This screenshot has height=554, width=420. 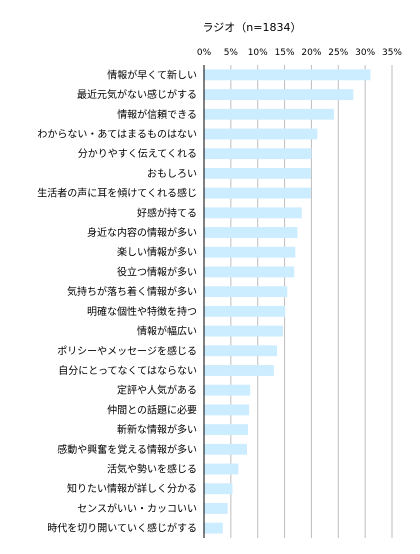 What do you see at coordinates (157, 390) in the screenshot?
I see `category-label: 定評や人気がある` at bounding box center [157, 390].